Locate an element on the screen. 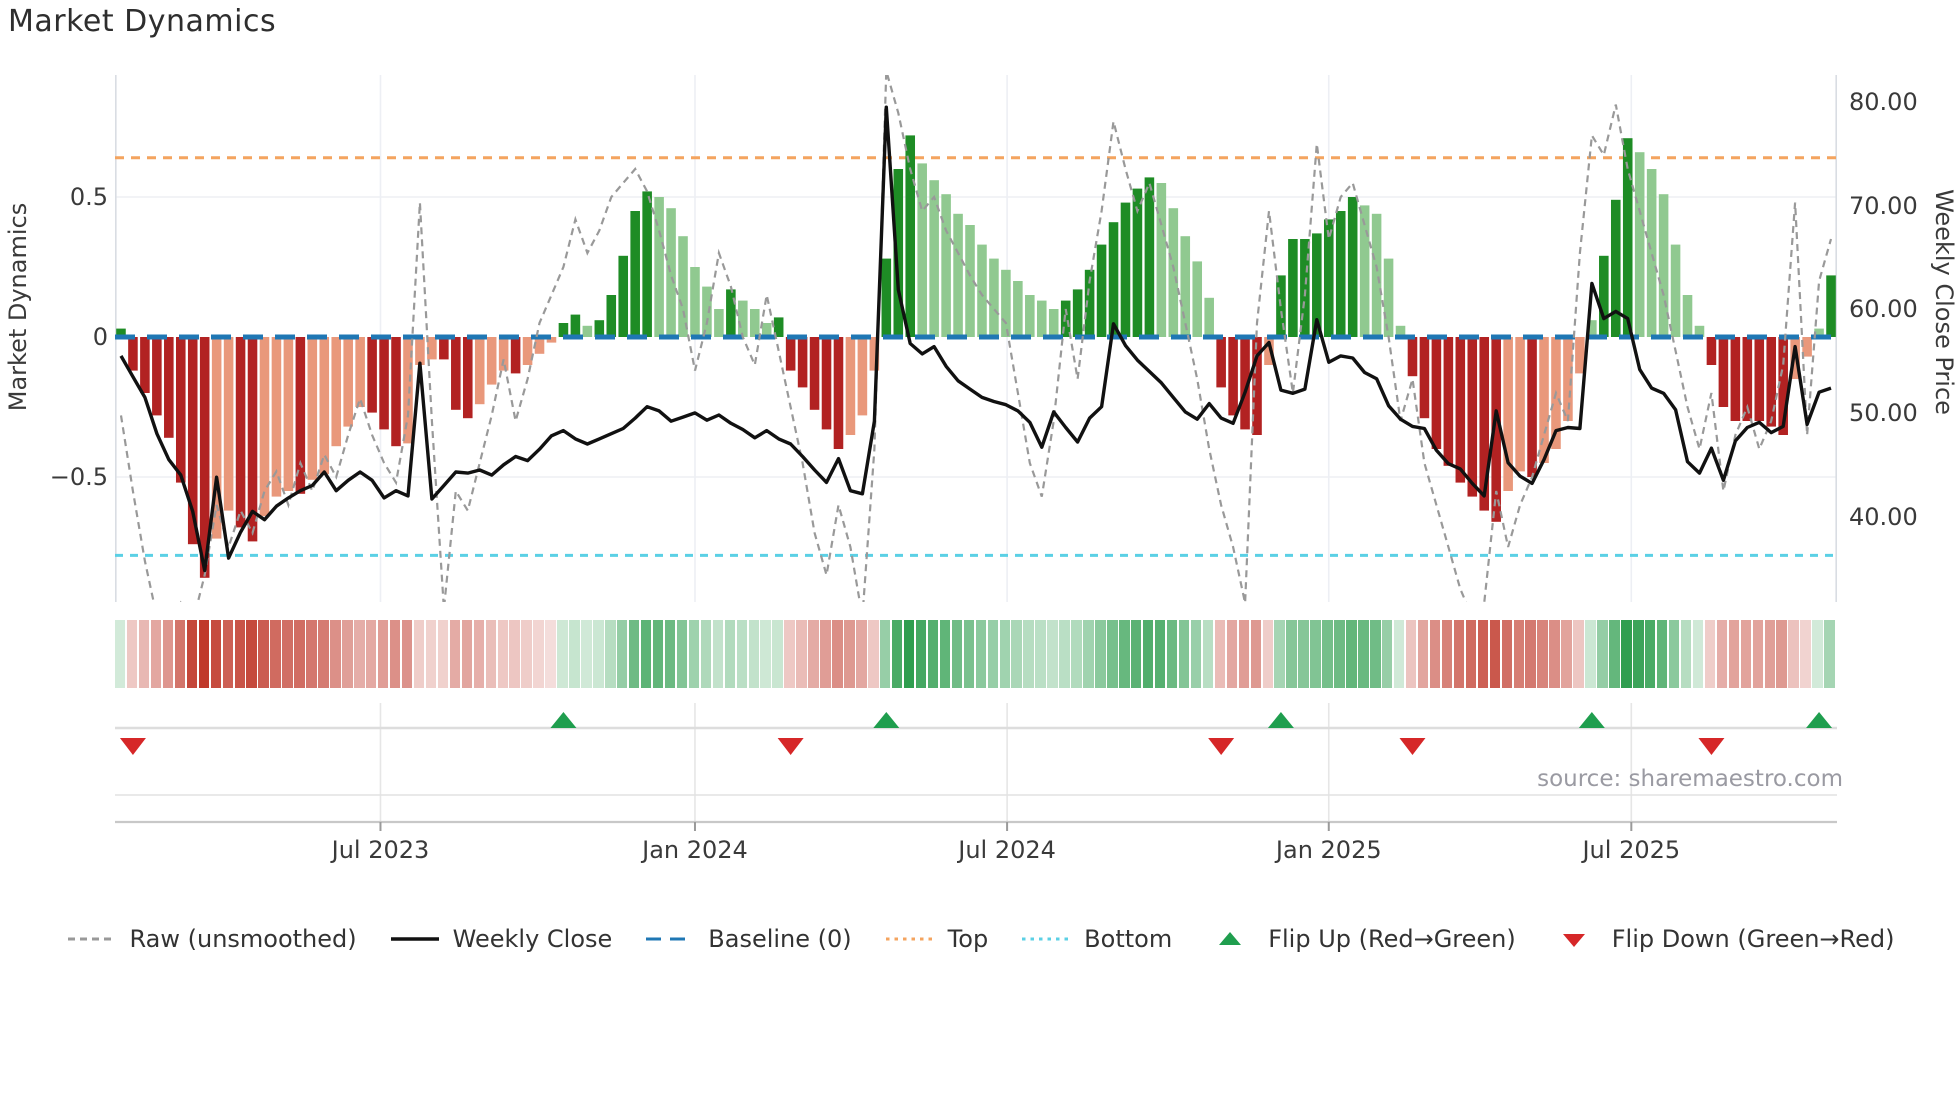  flip-down-marker is located at coordinates (1221, 746).